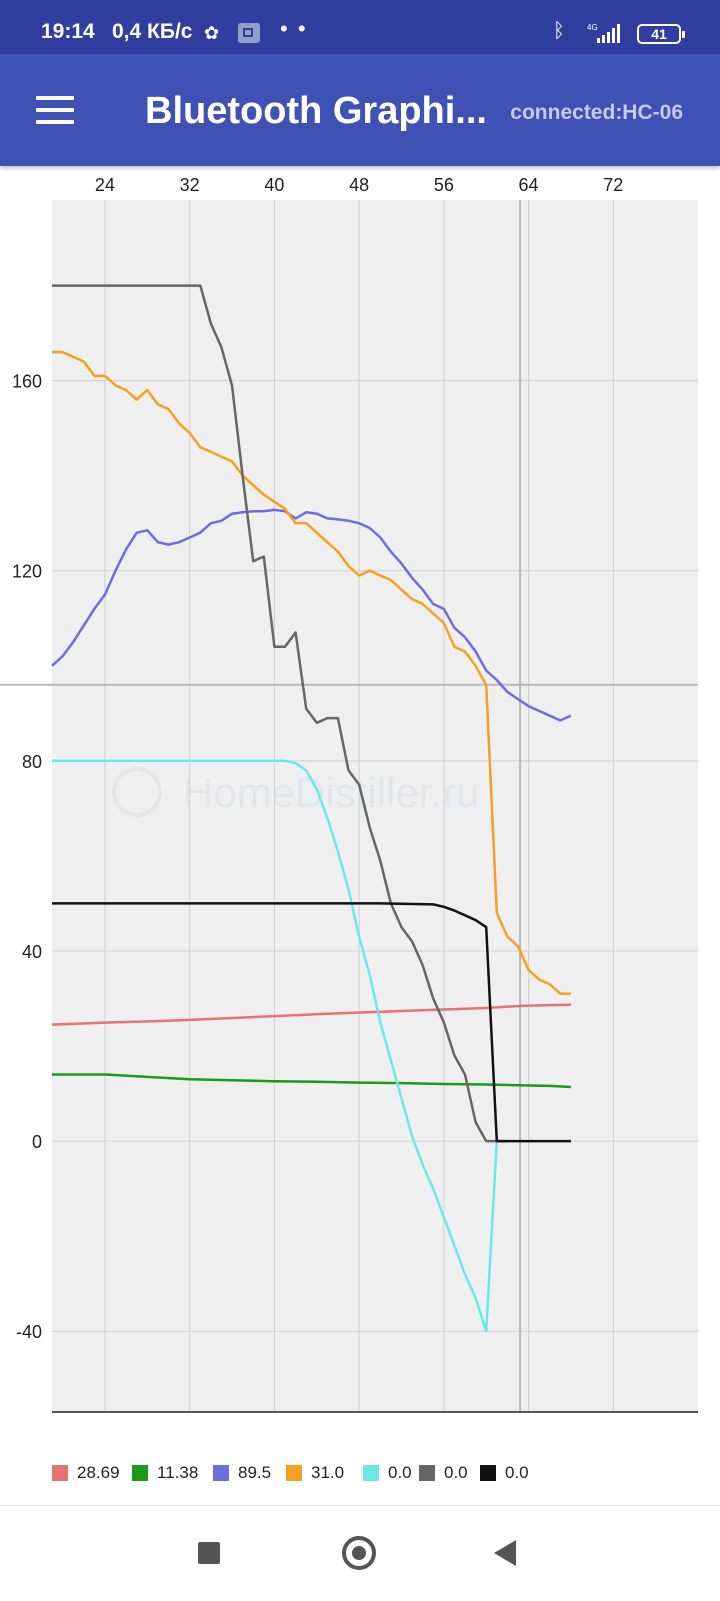 The width and height of the screenshot is (720, 1601). What do you see at coordinates (249, 33) in the screenshot?
I see `cast-icon` at bounding box center [249, 33].